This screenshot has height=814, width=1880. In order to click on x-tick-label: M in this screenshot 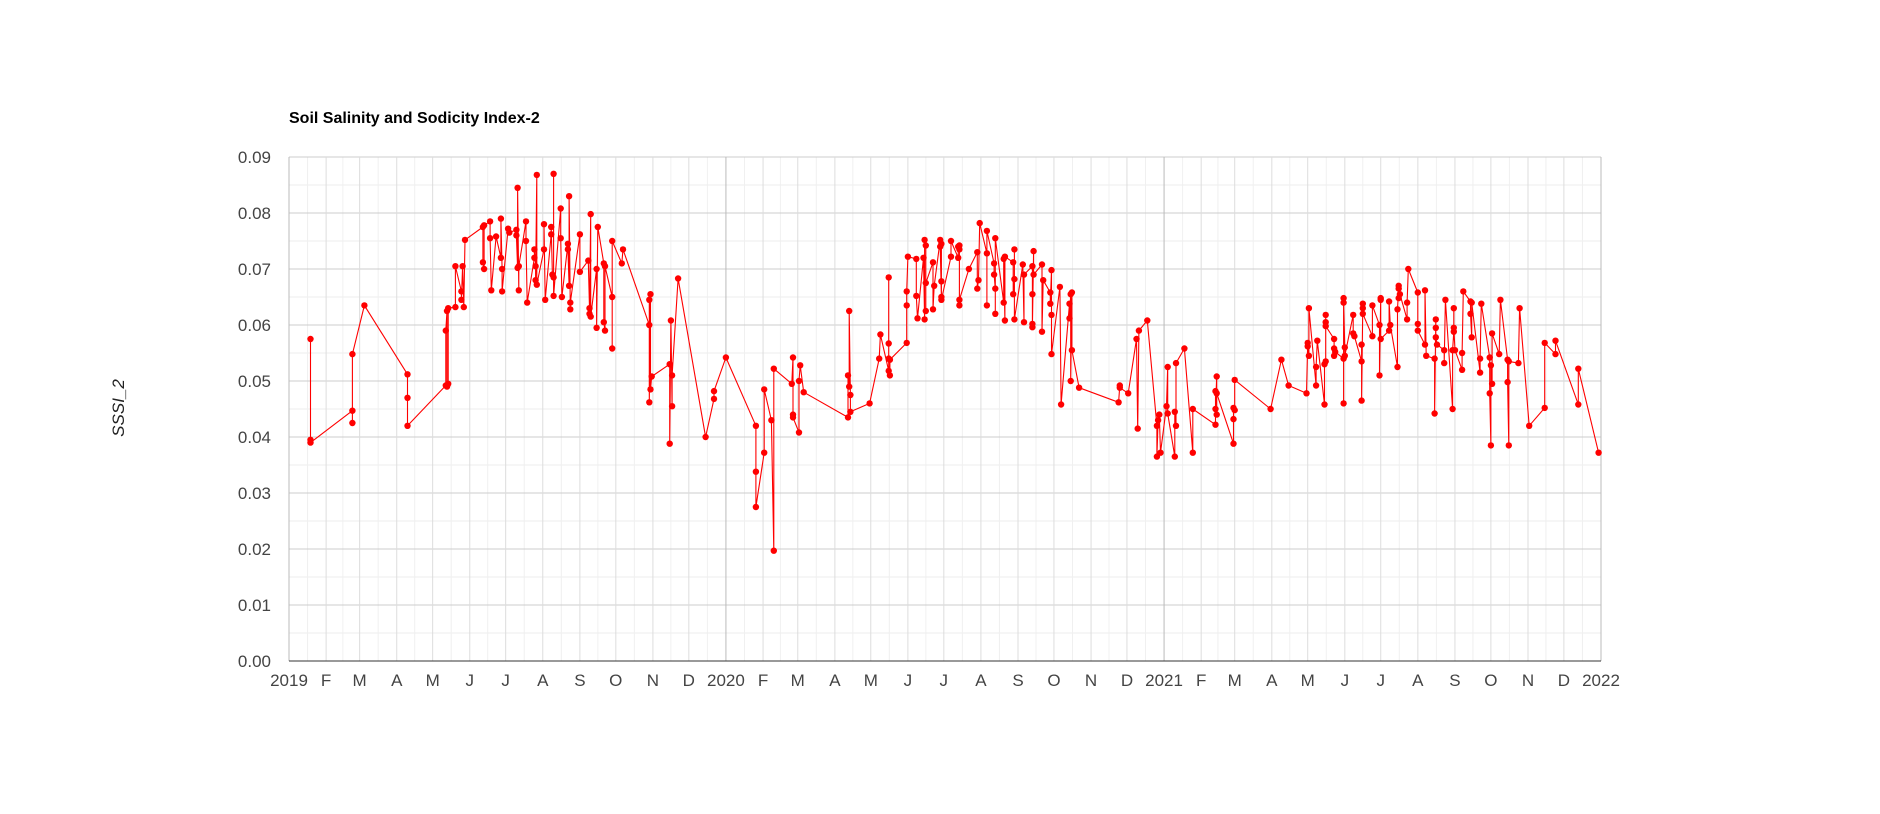, I will do `click(798, 680)`.